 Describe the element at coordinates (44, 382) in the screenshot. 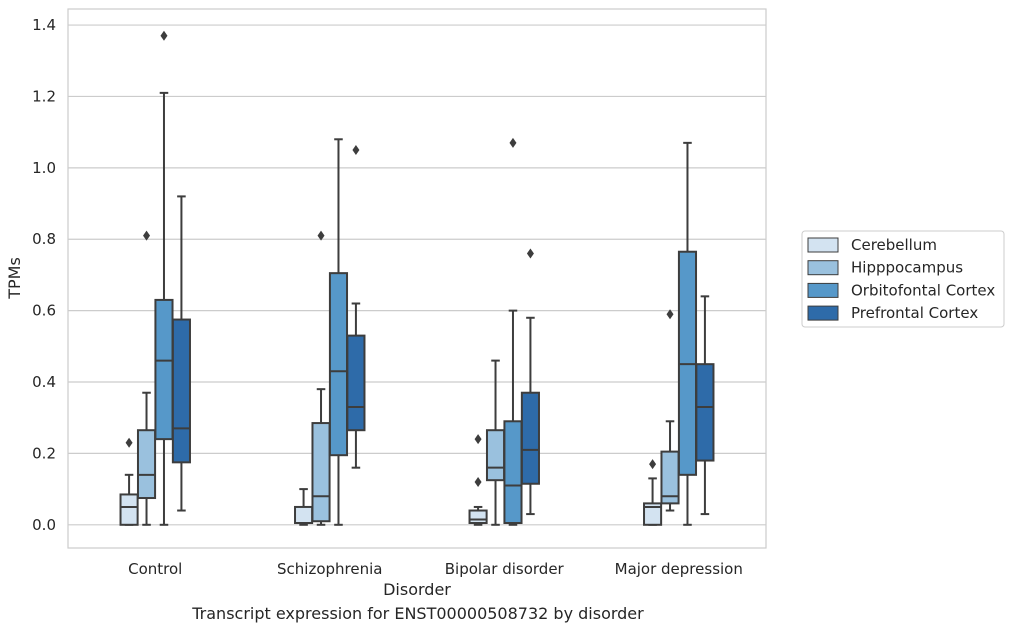

I see `y-tick-label: 0.4` at that location.